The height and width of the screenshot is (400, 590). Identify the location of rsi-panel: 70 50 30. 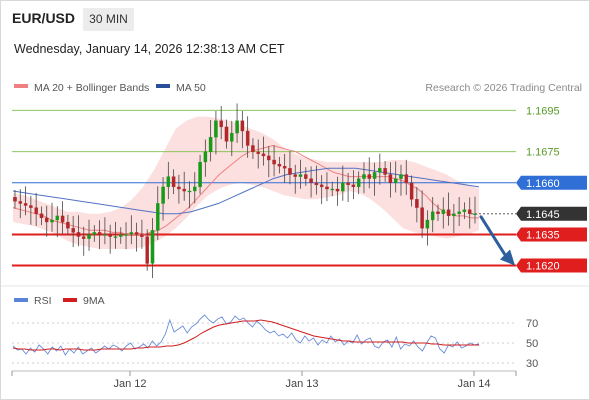
(275, 342).